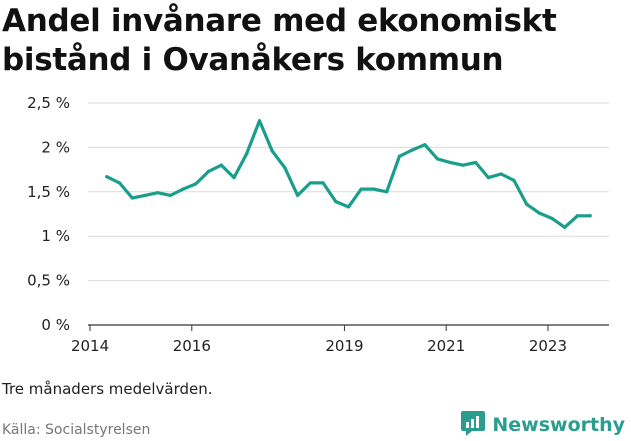 This screenshot has height=441, width=631. Describe the element at coordinates (48, 103) in the screenshot. I see `y-tick-label: 2,5 %` at that location.